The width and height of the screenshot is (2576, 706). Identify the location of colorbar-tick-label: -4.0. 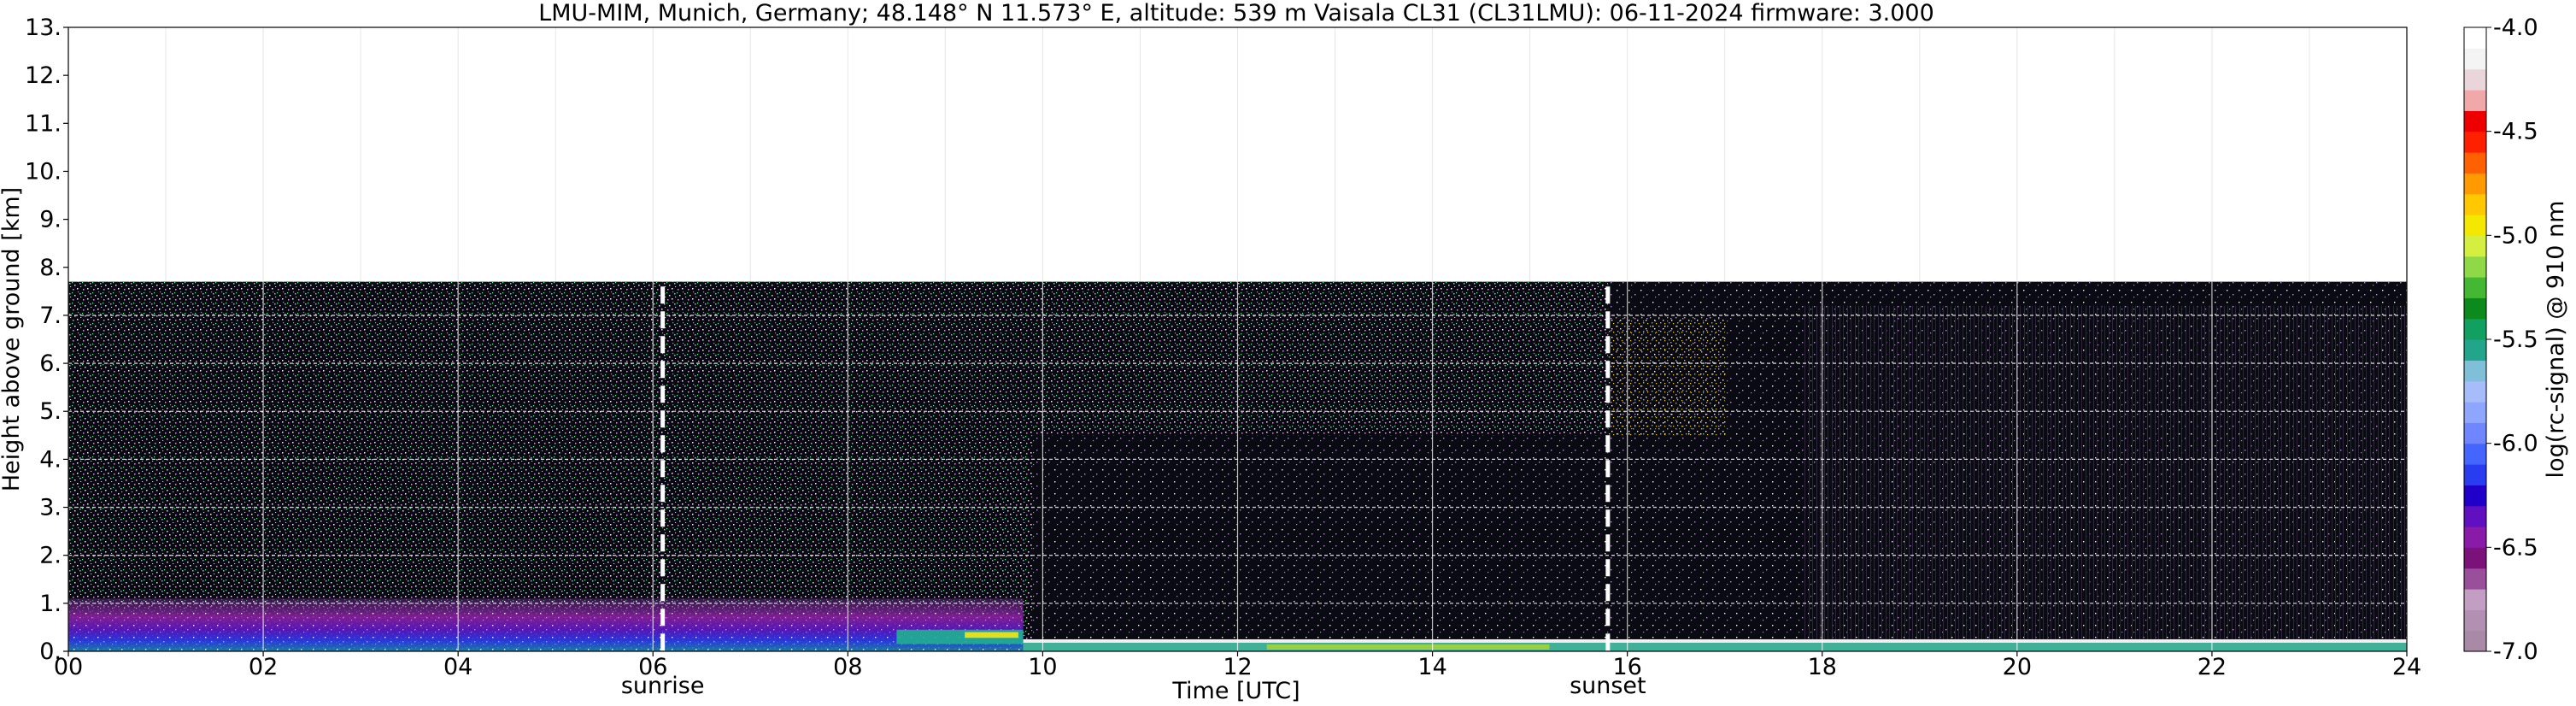
(2515, 28).